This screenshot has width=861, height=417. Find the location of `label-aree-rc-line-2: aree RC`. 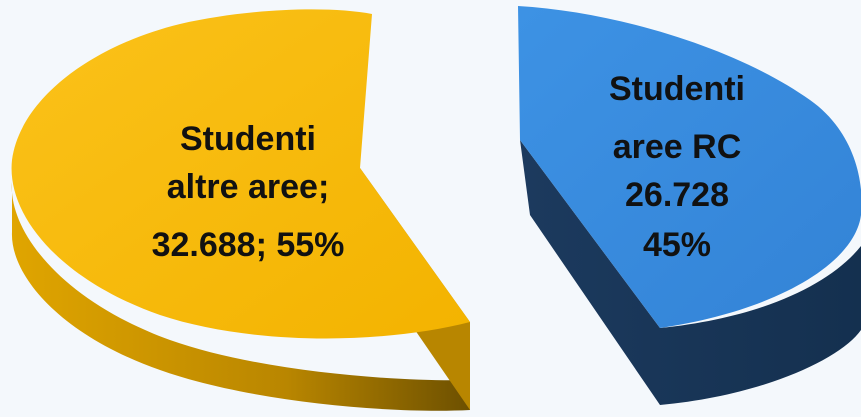

label-aree-rc-line-2: aree RC is located at coordinates (677, 147).